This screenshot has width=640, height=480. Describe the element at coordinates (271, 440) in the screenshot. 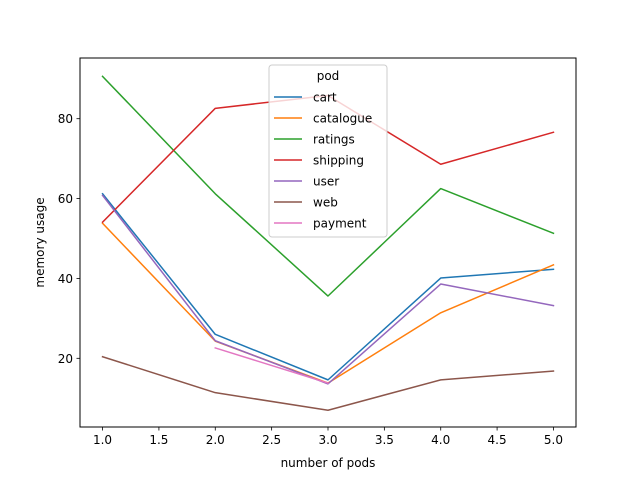

I see `x-tick-label: 2.5` at that location.